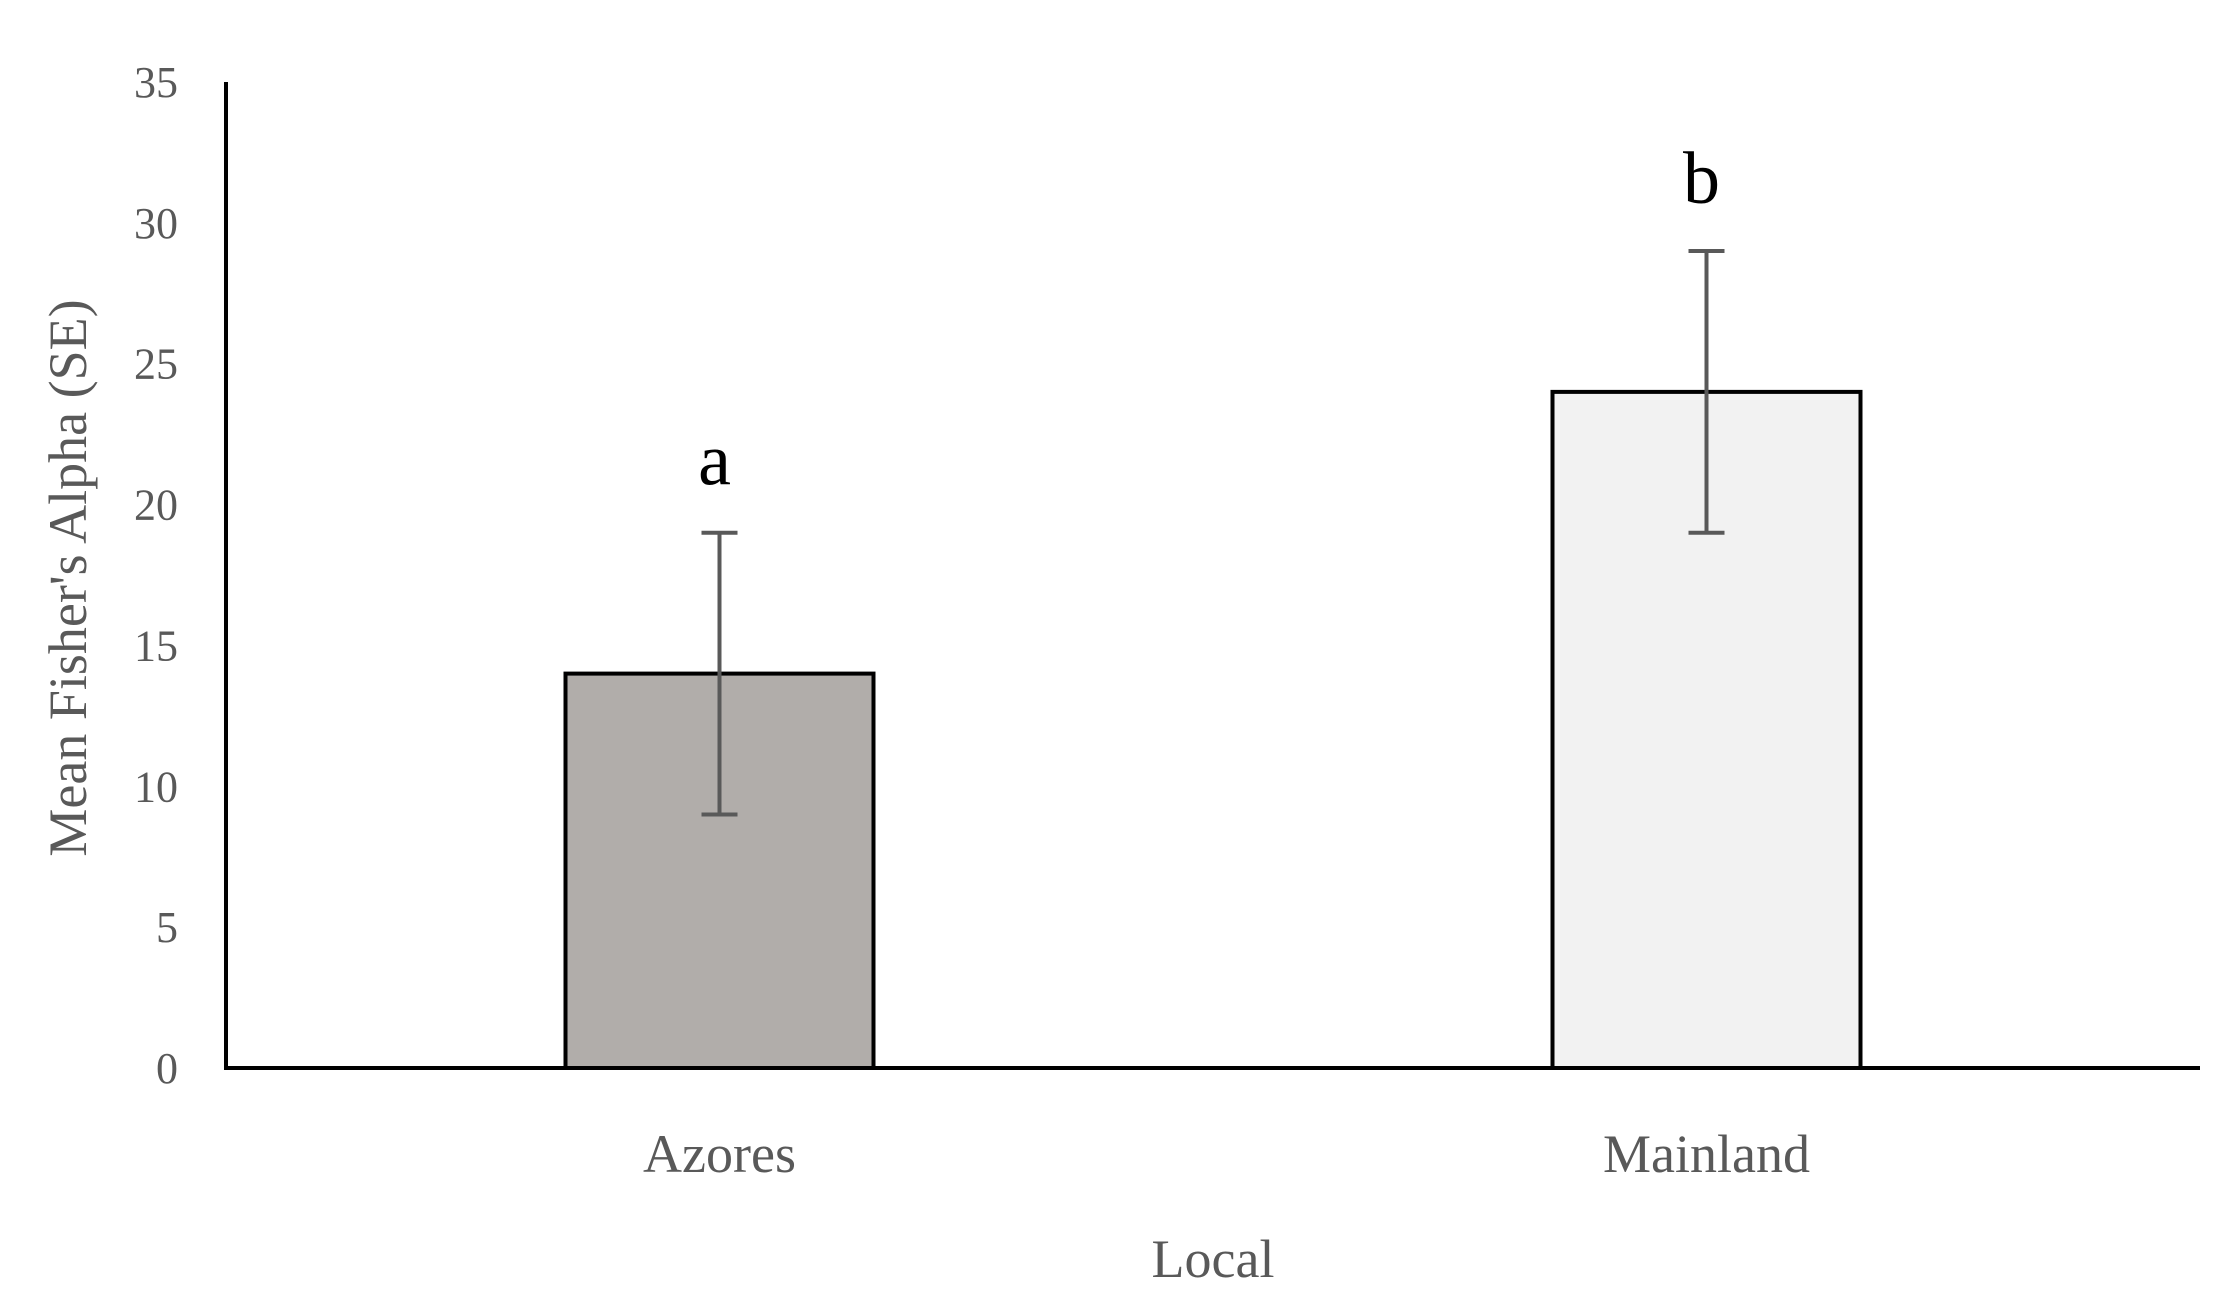 Image resolution: width=2222 pixels, height=1301 pixels. Describe the element at coordinates (714, 461) in the screenshot. I see `significance-label: a` at that location.